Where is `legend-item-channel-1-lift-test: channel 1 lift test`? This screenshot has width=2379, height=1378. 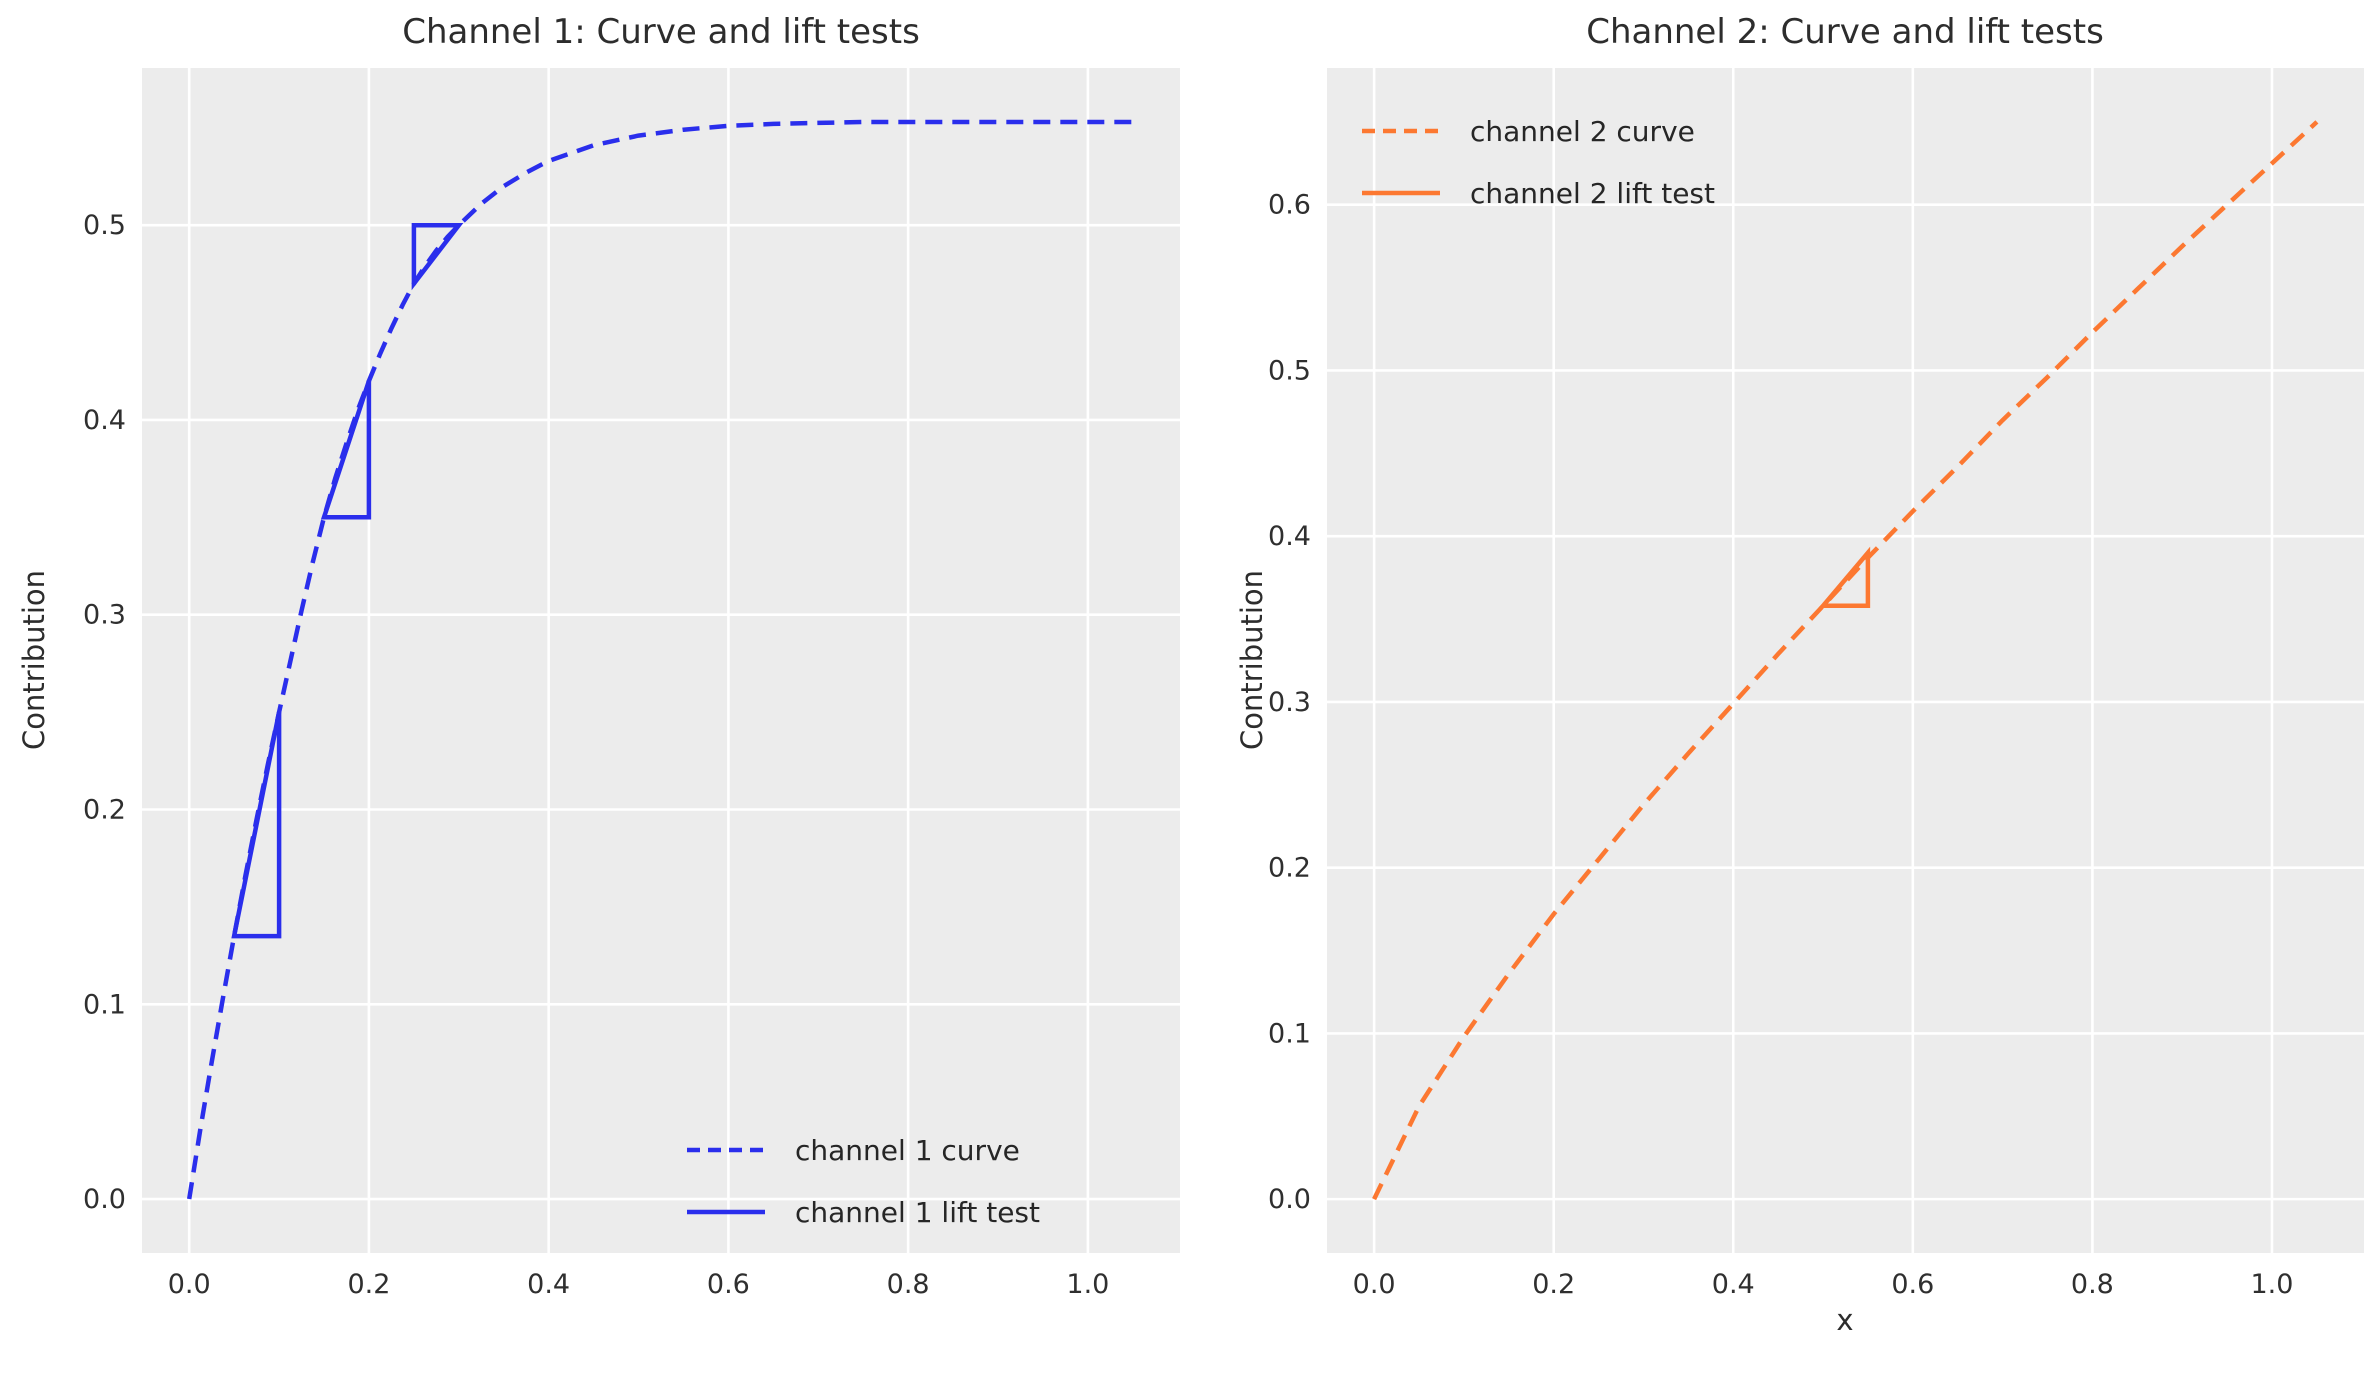
legend-item-channel-1-lift-test: channel 1 lift test is located at coordinates (863, 1212).